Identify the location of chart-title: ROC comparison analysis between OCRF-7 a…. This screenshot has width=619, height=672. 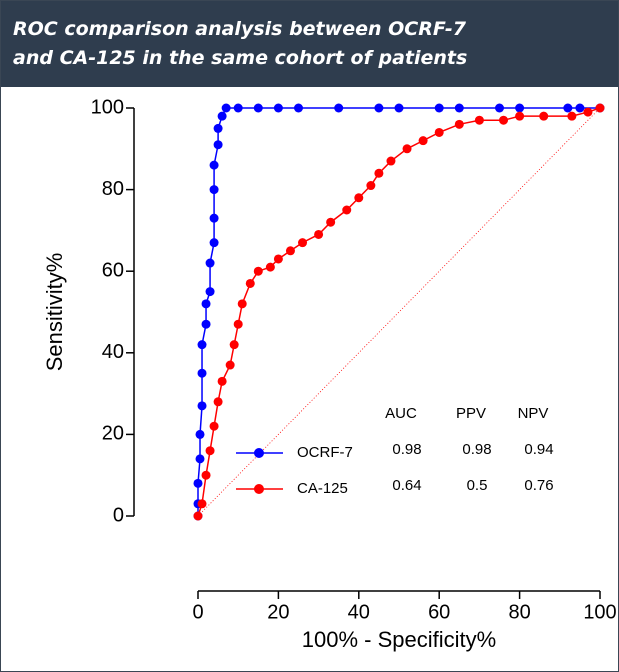
(240, 43).